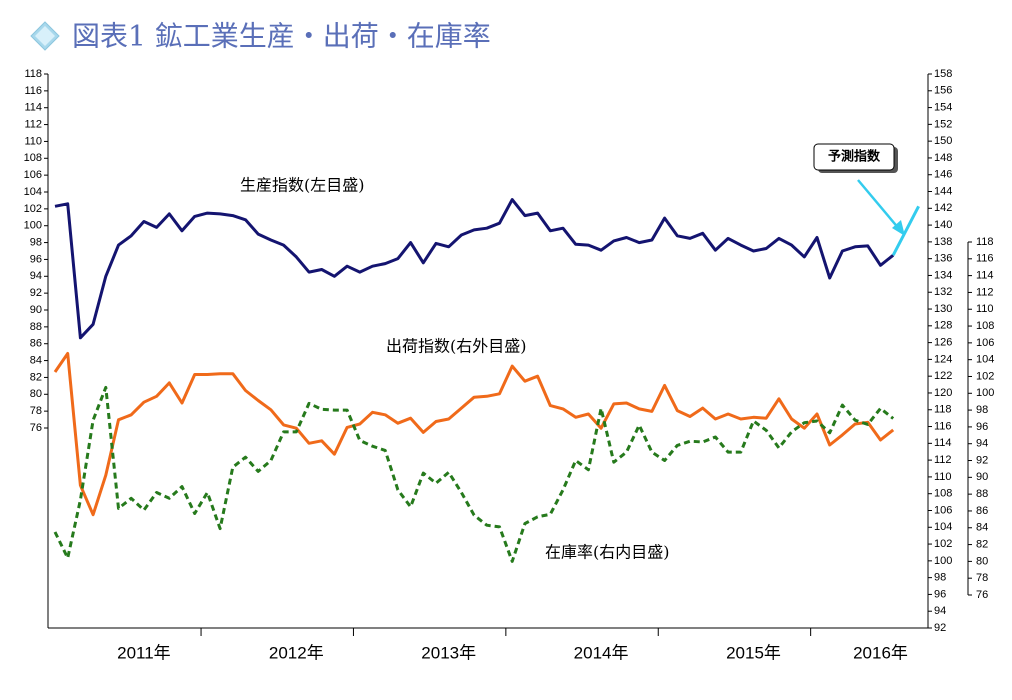 This screenshot has width=1012, height=700. Describe the element at coordinates (448, 652) in the screenshot. I see `x-tick-label: 2013年` at that location.